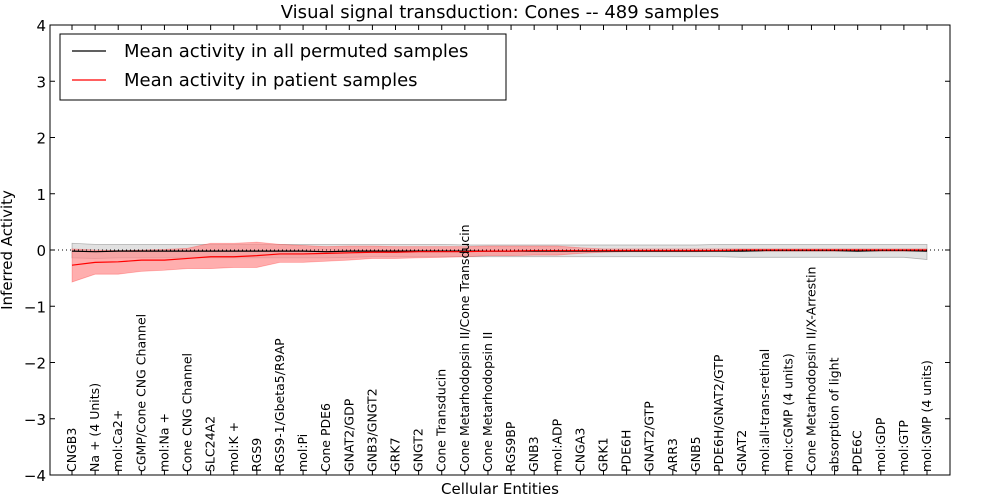 The width and height of the screenshot is (1000, 500). I want to click on x-tick-label: GNB3, so click(533, 454).